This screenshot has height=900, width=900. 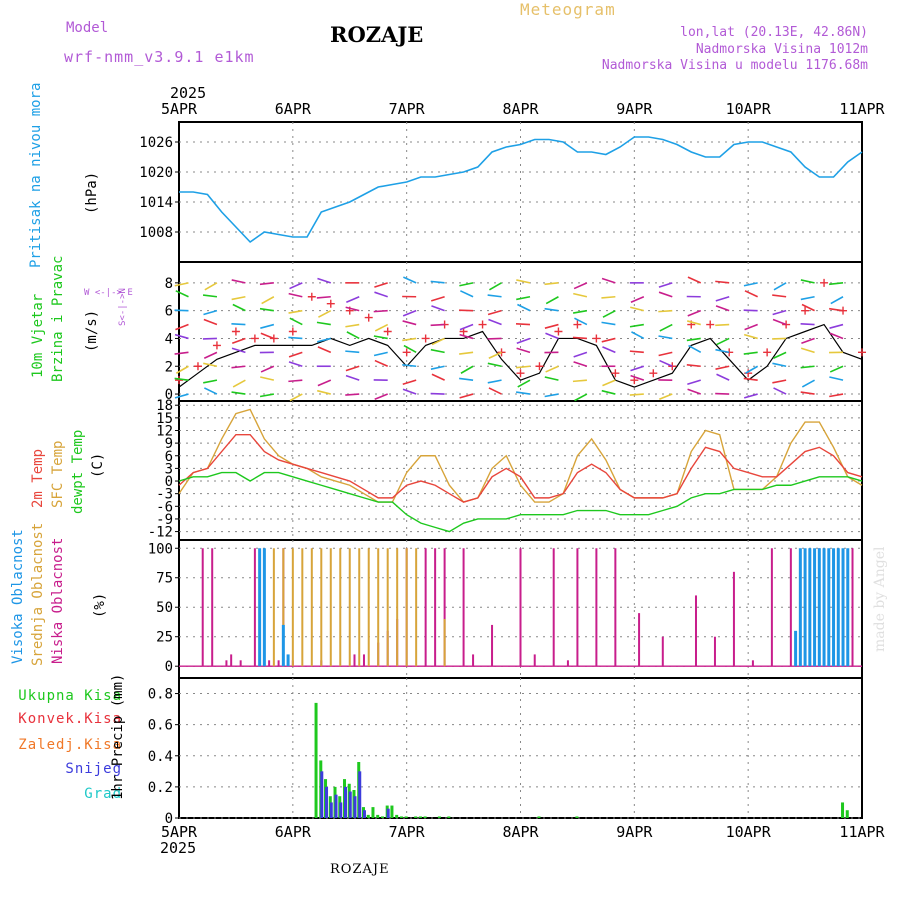 I want to click on header-altitude: Nadmorska Visina 1012m, so click(x=781, y=49).